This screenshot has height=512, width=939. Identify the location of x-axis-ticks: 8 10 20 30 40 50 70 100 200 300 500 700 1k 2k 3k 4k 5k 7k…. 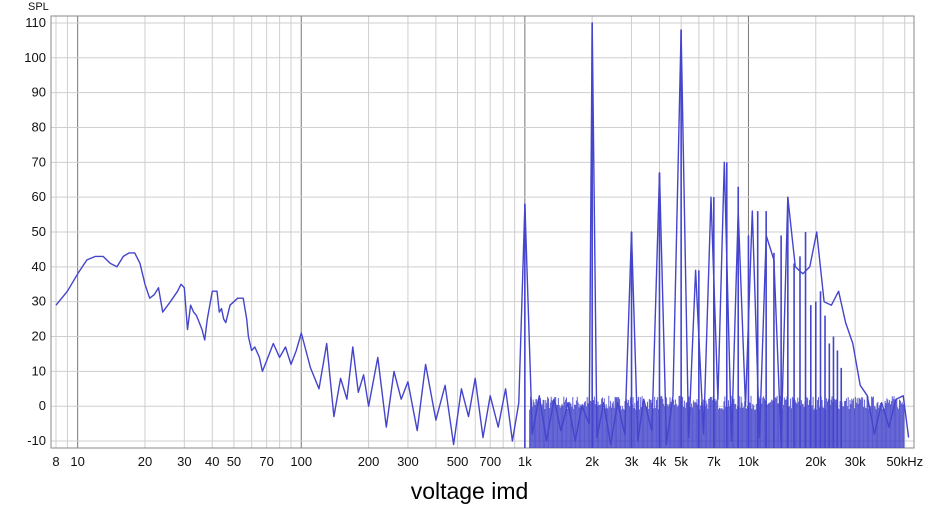
(487, 461).